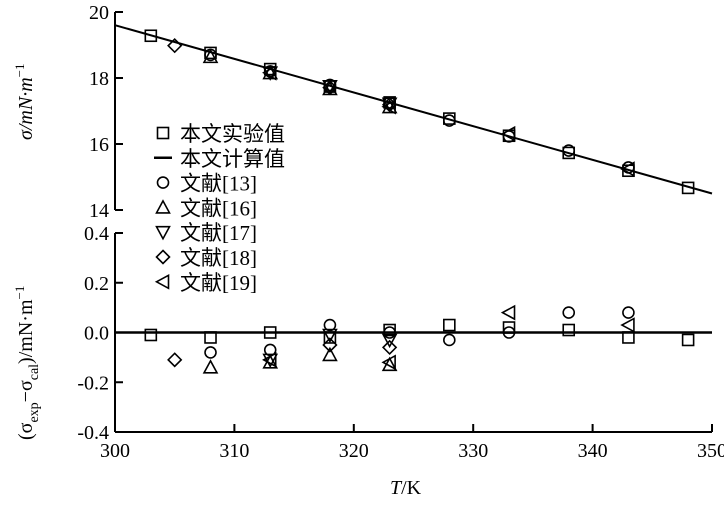 The height and width of the screenshot is (505, 724). What do you see at coordinates (218, 283) in the screenshot?
I see `legend-label: 文献[19]` at bounding box center [218, 283].